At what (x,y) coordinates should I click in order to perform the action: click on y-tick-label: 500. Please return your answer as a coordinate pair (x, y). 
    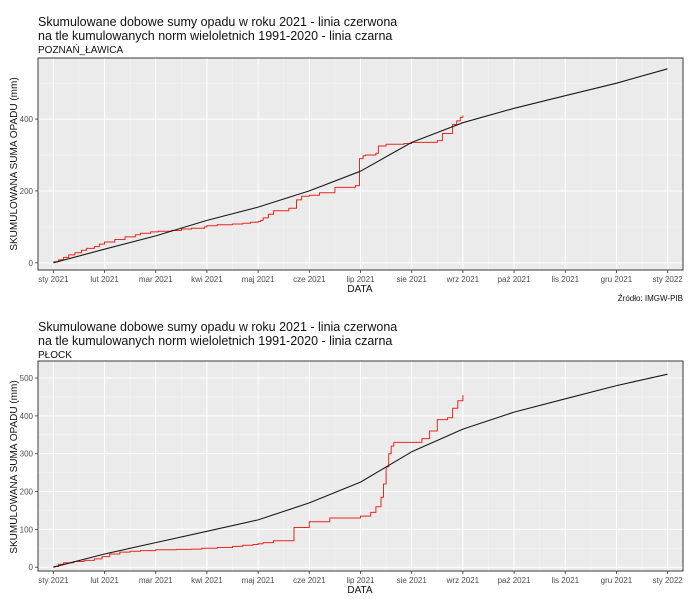
    Looking at the image, I should click on (27, 378).